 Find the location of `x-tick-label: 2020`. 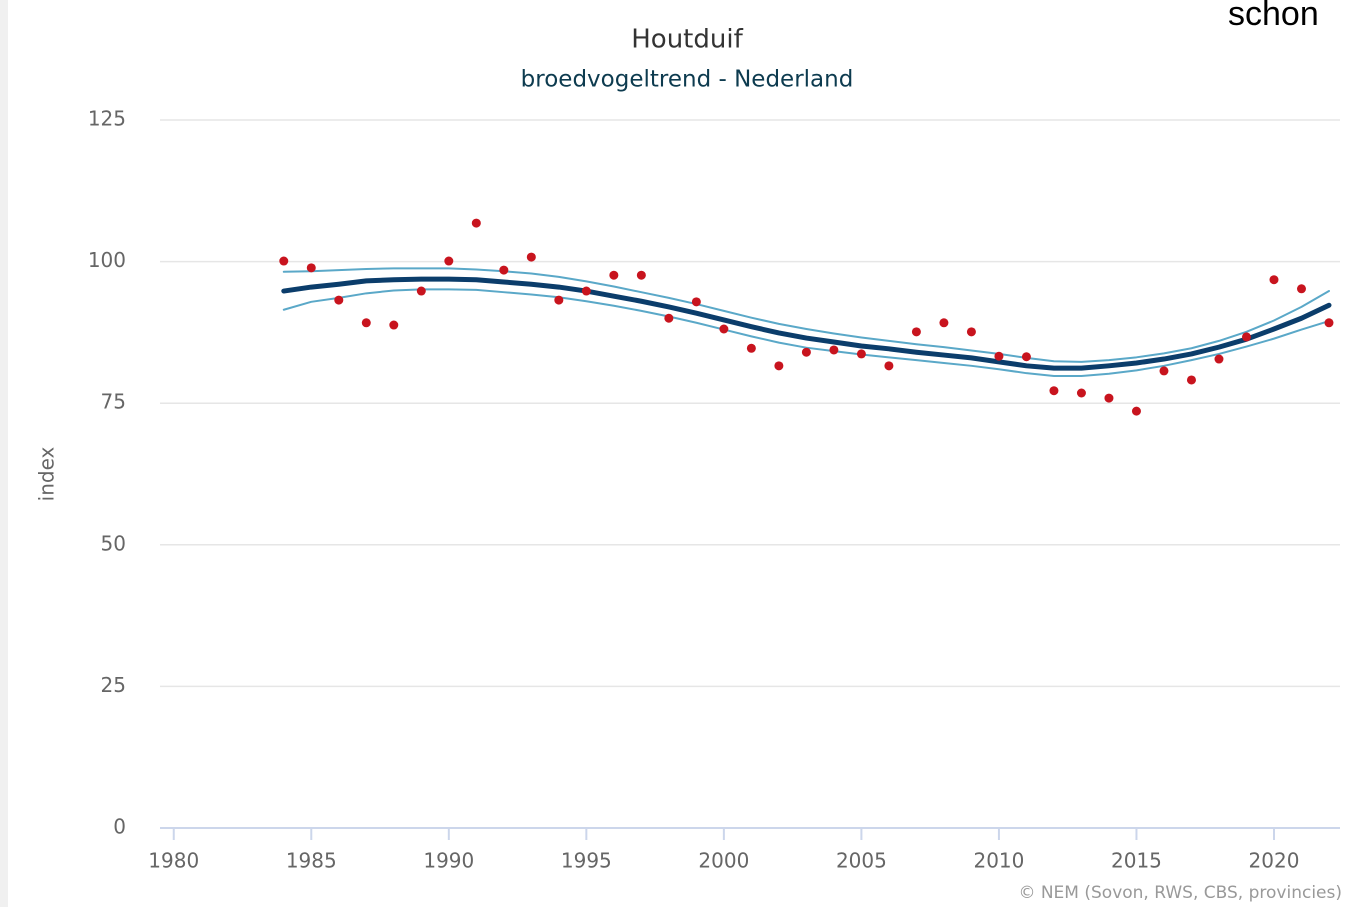

x-tick-label: 2020 is located at coordinates (1274, 861).